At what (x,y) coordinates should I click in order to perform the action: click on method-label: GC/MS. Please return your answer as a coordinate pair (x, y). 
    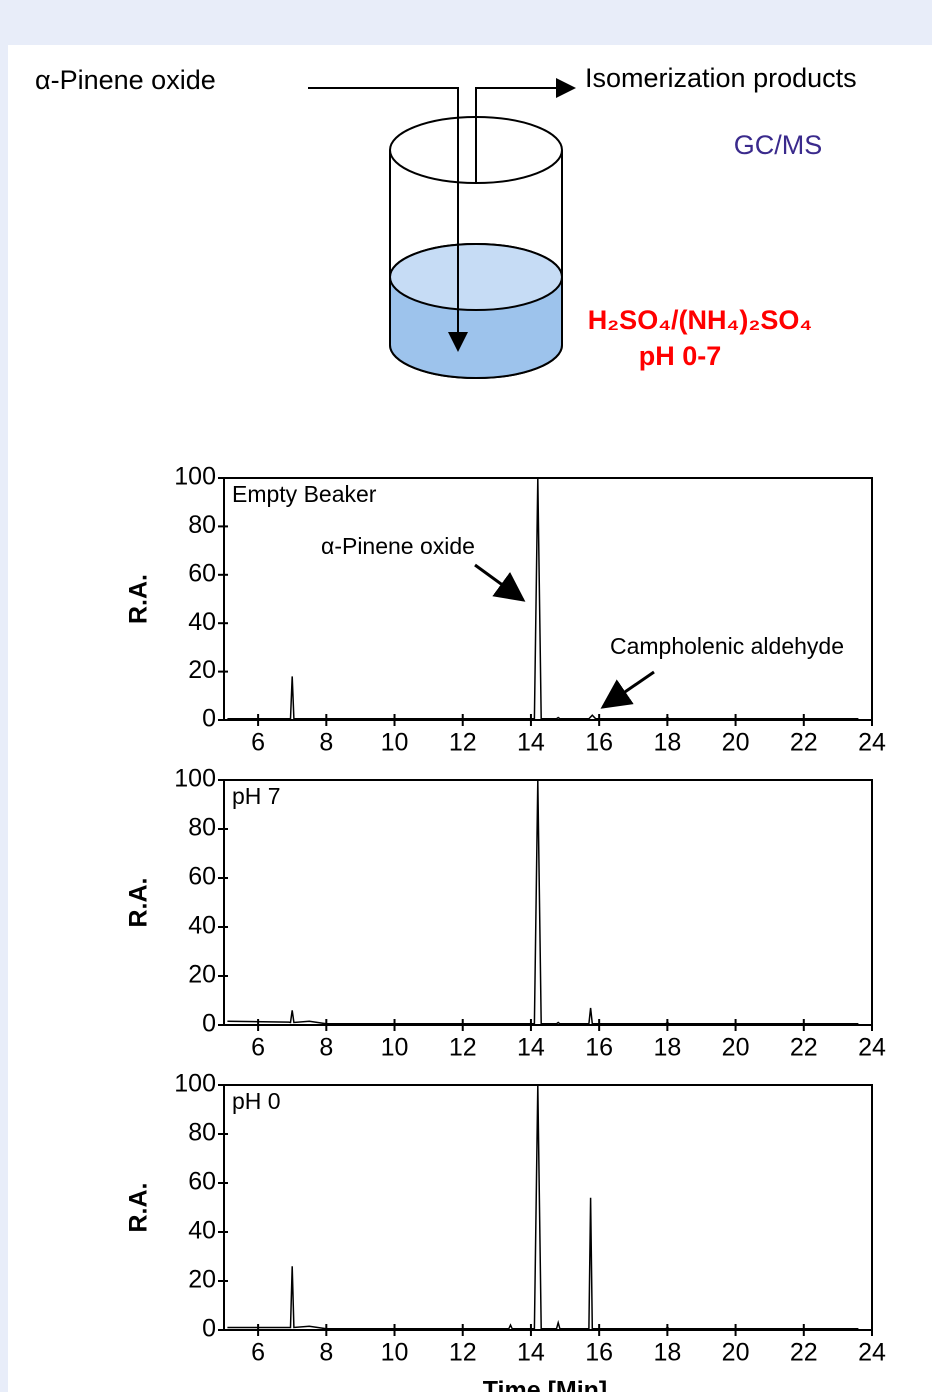
    Looking at the image, I should click on (778, 145).